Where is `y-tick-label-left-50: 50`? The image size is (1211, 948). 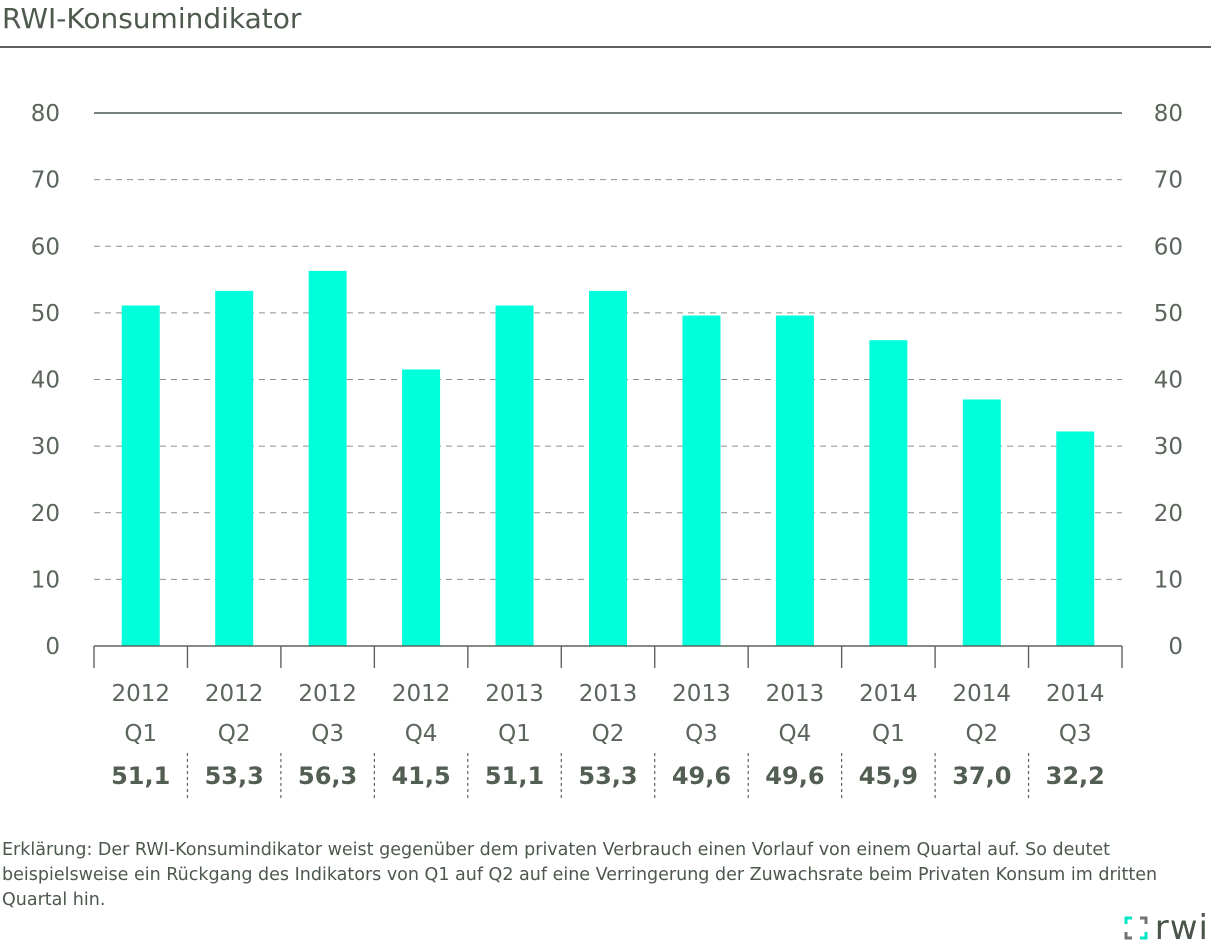 y-tick-label-left-50: 50 is located at coordinates (45, 314).